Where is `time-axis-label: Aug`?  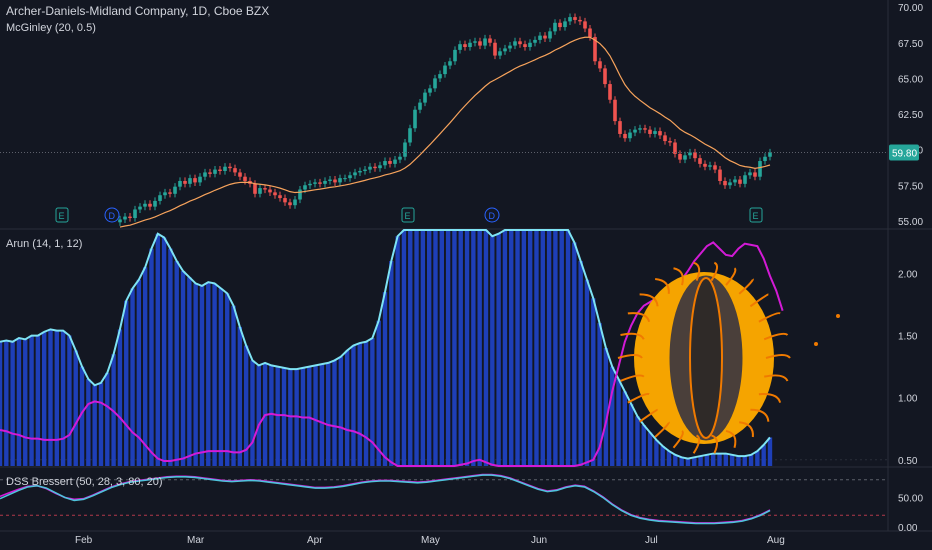 time-axis-label: Aug is located at coordinates (776, 540).